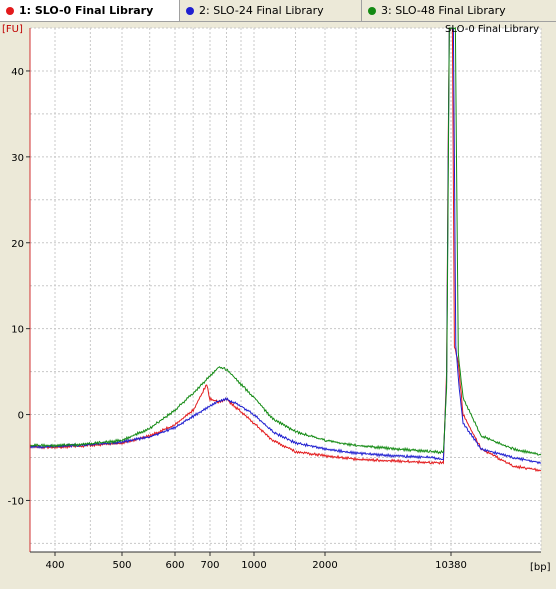 Image resolution: width=556 pixels, height=589 pixels. What do you see at coordinates (261, 10) in the screenshot?
I see `tab-sample-2-label: 2: SLO-24 Final Library` at bounding box center [261, 10].